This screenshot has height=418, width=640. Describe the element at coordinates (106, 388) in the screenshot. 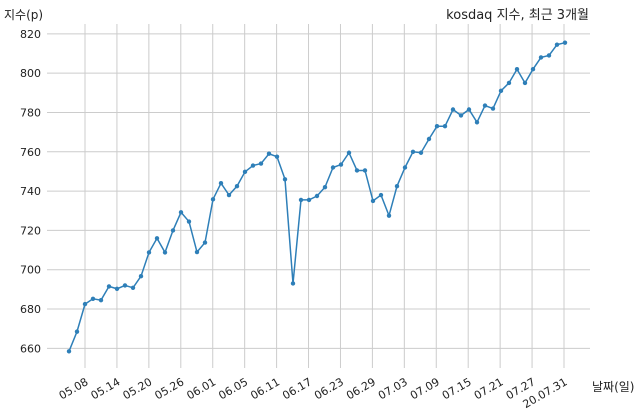

I see `x-tick-label: 05.14` at that location.